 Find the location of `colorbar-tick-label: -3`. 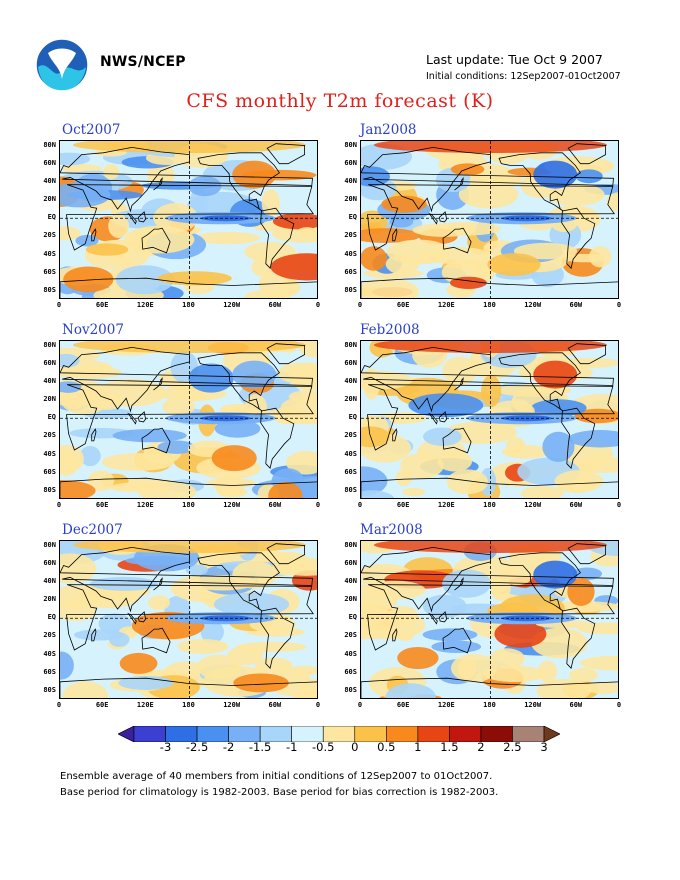

colorbar-tick-label: -3 is located at coordinates (165, 747).